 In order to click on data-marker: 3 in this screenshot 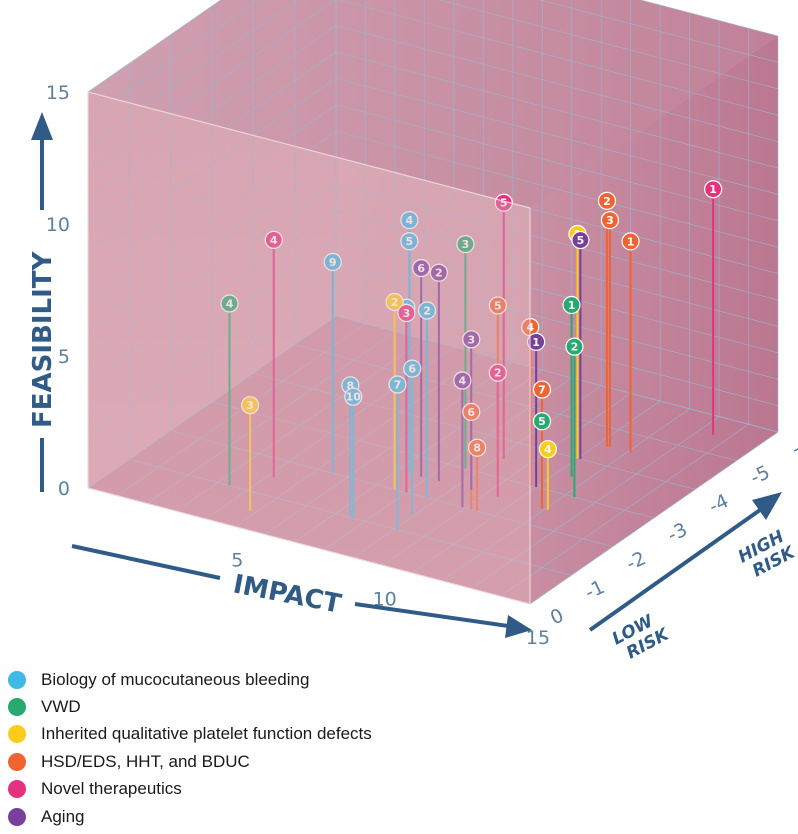, I will do `click(610, 220)`.